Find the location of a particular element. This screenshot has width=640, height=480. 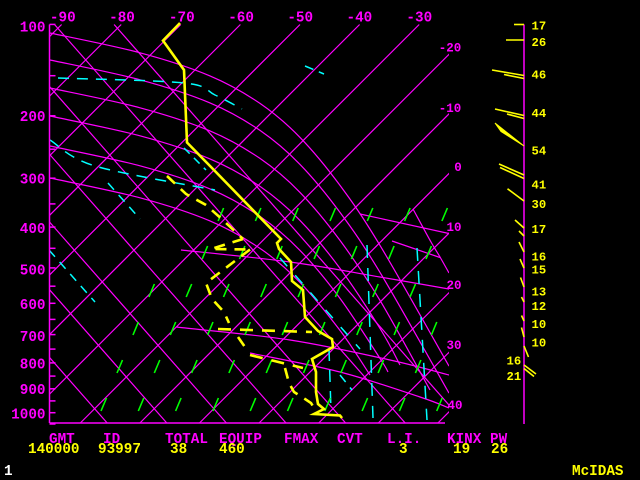

svg-text: -90 is located at coordinates (63, 19).